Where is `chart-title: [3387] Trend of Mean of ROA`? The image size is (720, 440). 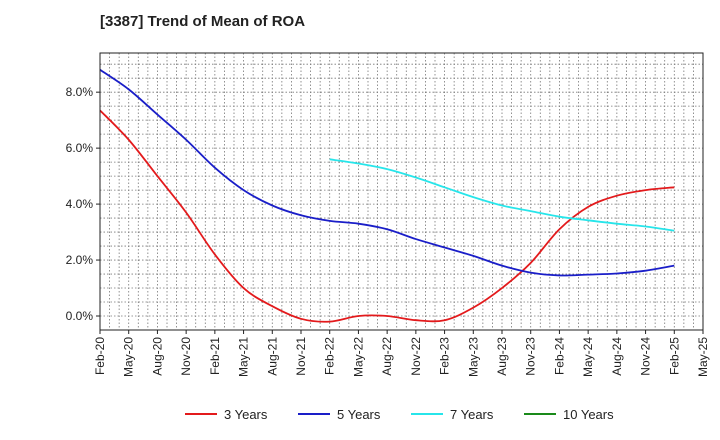 chart-title: [3387] Trend of Mean of ROA is located at coordinates (203, 21).